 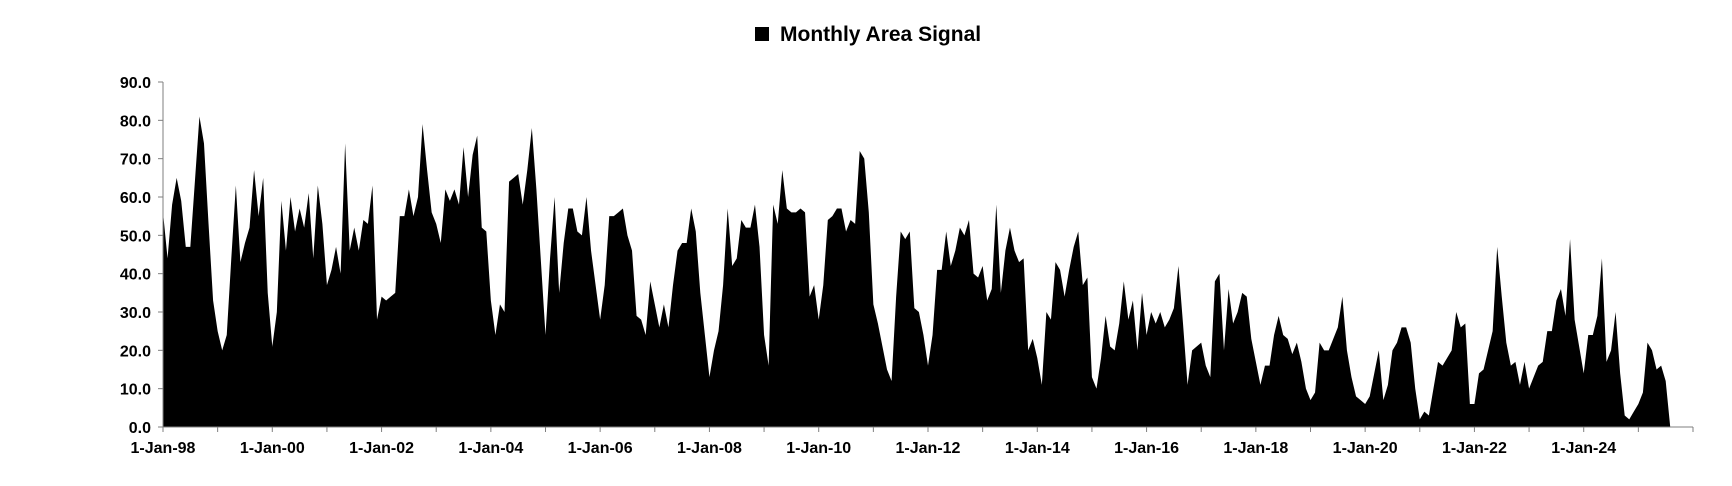 I want to click on y-tick-label: 50.0, so click(x=135, y=236).